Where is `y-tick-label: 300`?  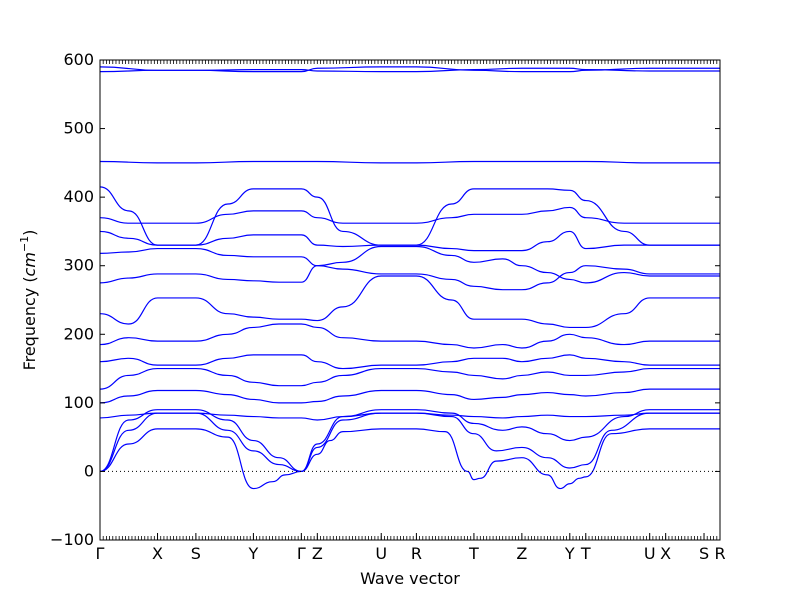
y-tick-label: 300 is located at coordinates (78, 265).